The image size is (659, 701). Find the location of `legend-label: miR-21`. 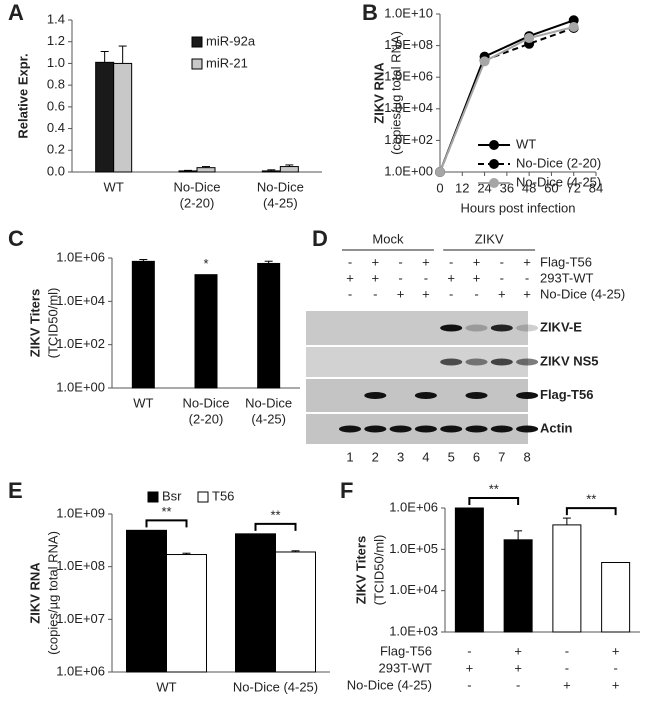

legend-label: miR-21 is located at coordinates (227, 62).